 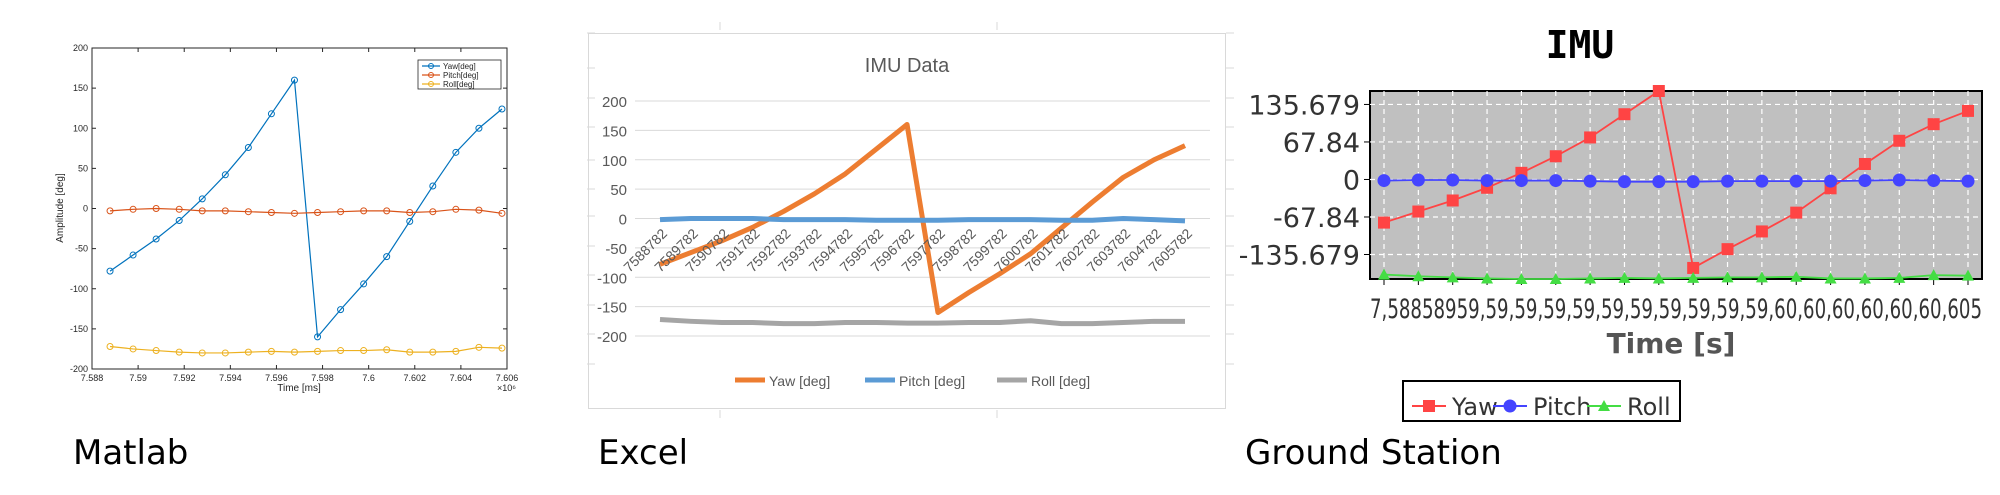 I want to click on excel-y-tick-label: 50, so click(x=618, y=190).